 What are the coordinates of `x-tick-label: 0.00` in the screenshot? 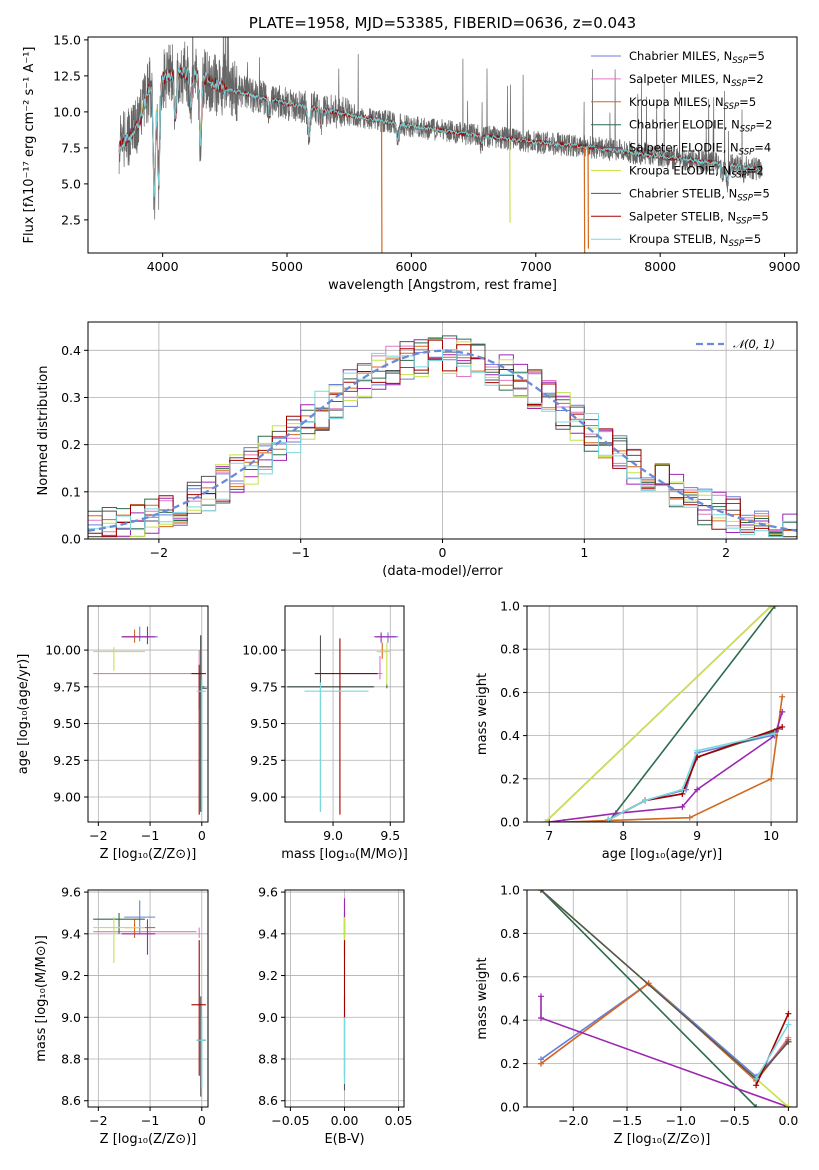 It's located at (345, 1120).